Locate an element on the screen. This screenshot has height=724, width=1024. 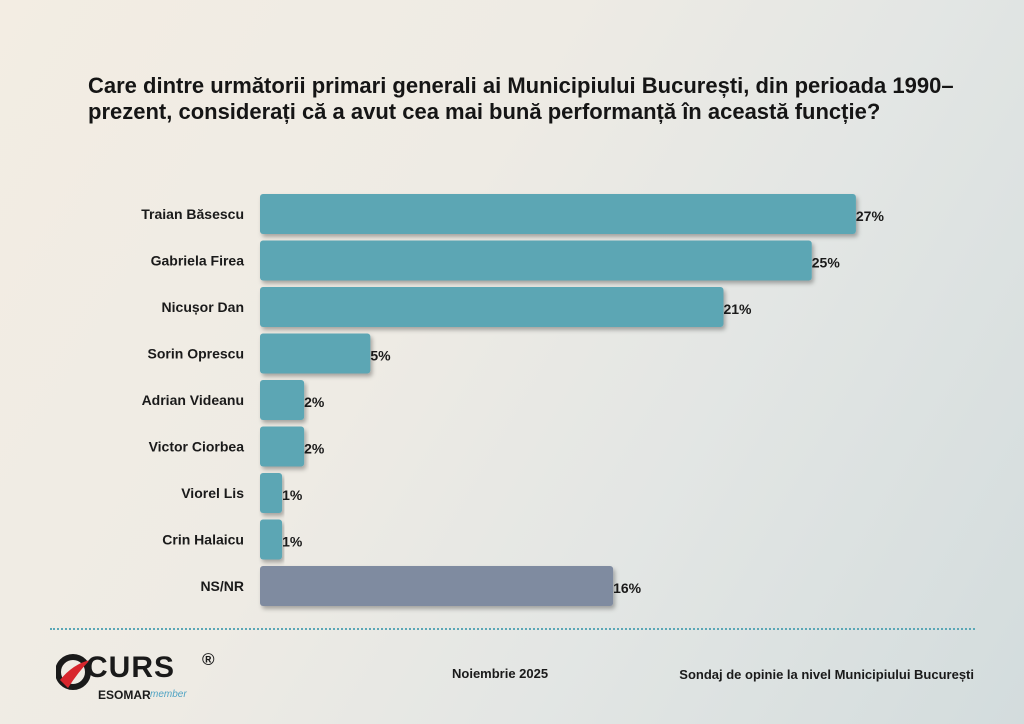
category-label: Sorin Oprescu is located at coordinates (196, 354).